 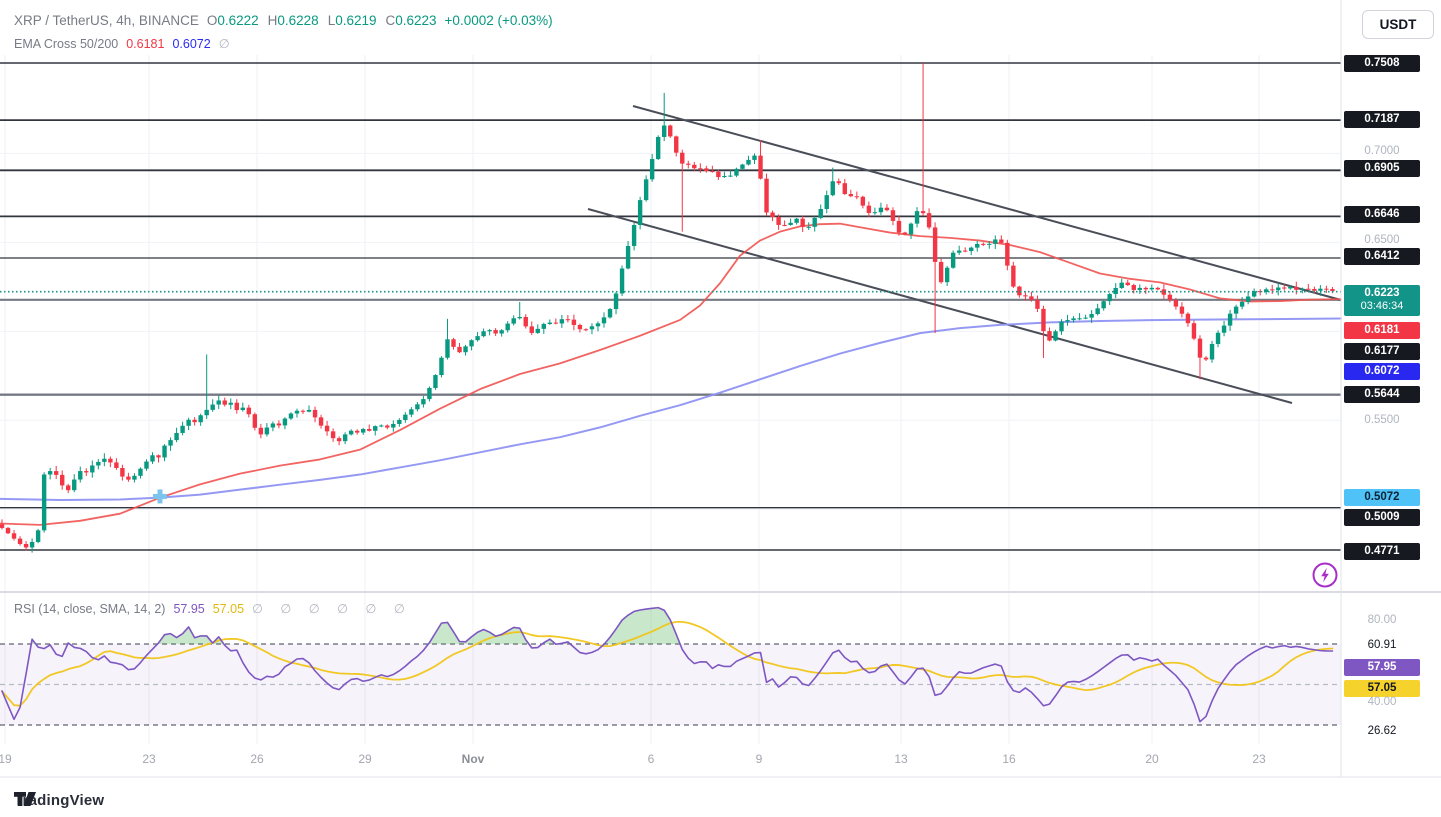 I want to click on time-axis-tick: 29, so click(x=365, y=759).